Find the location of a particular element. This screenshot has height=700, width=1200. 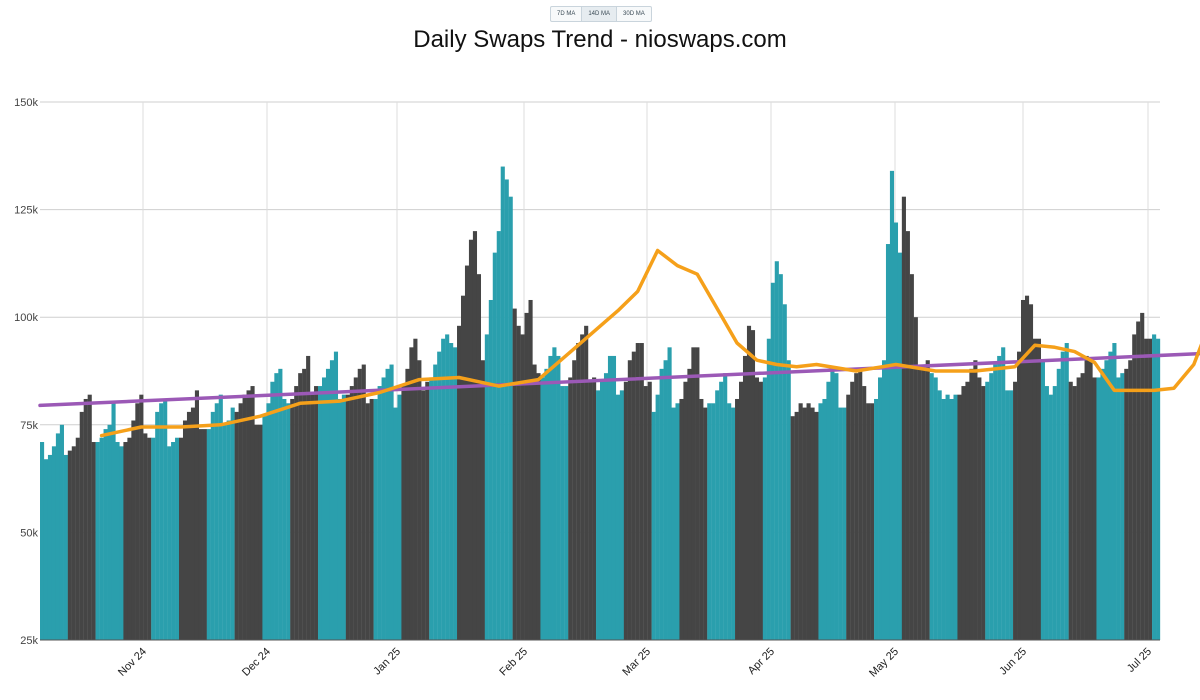

ma-7d-button: 7D MA is located at coordinates (567, 14).